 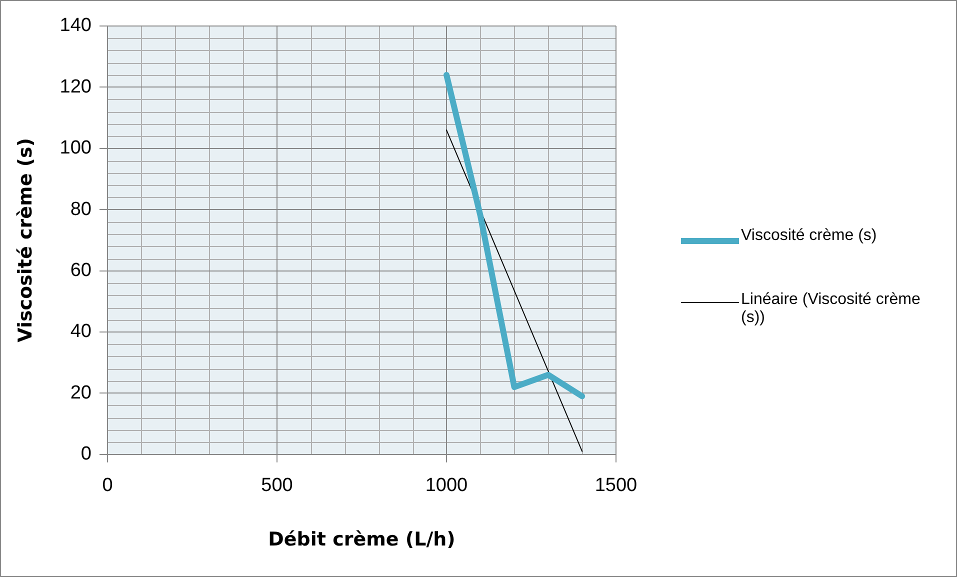 What do you see at coordinates (76, 87) in the screenshot?
I see `y-tick-label: 120` at bounding box center [76, 87].